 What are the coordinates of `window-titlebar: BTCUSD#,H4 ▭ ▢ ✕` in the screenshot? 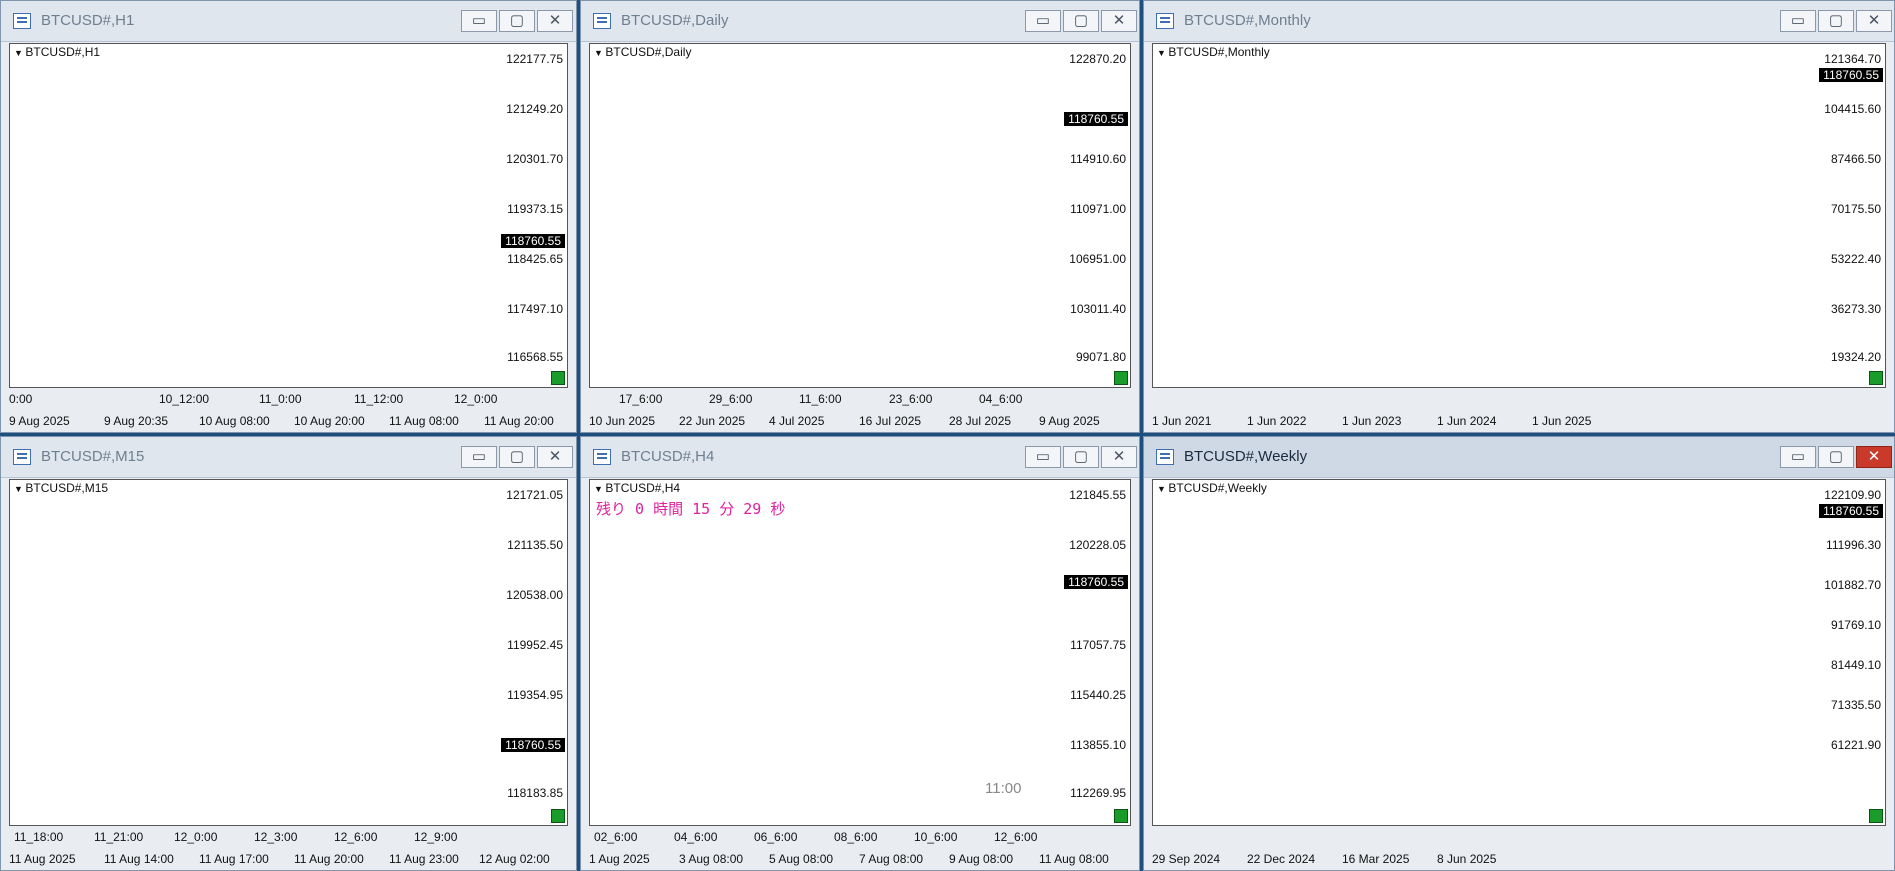 It's located at (860, 457).